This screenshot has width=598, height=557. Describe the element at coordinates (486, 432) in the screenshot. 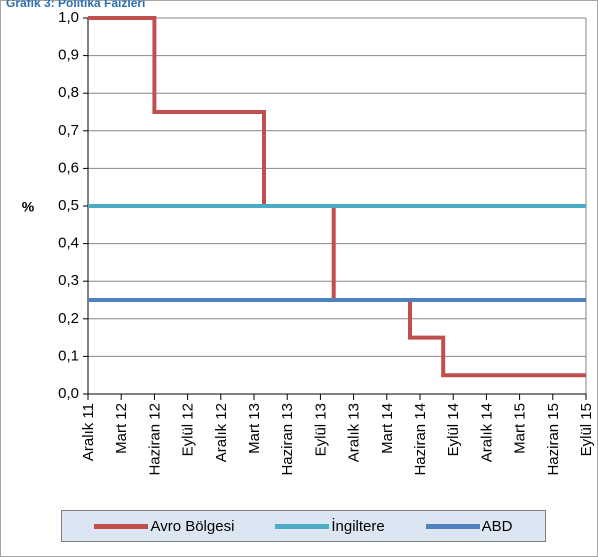

I see `x-tick-label: Aralık 14` at that location.